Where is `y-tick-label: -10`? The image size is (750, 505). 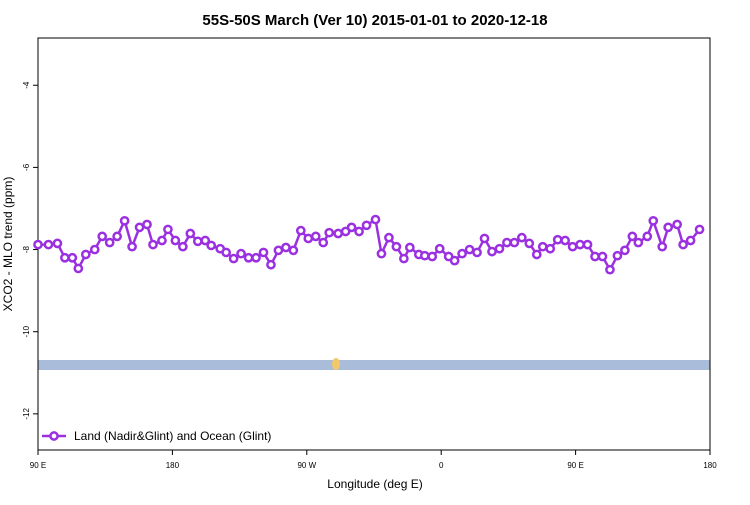
y-tick-label: -10 is located at coordinates (26, 331).